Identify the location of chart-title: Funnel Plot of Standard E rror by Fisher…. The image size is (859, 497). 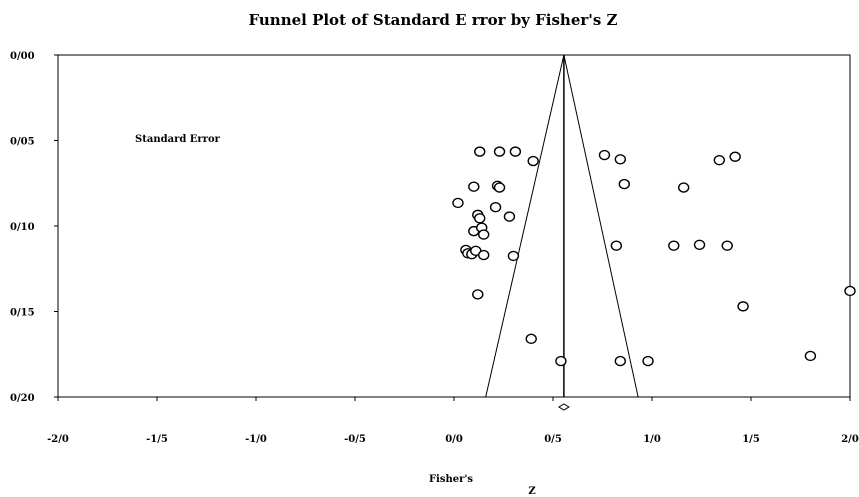
(433, 20).